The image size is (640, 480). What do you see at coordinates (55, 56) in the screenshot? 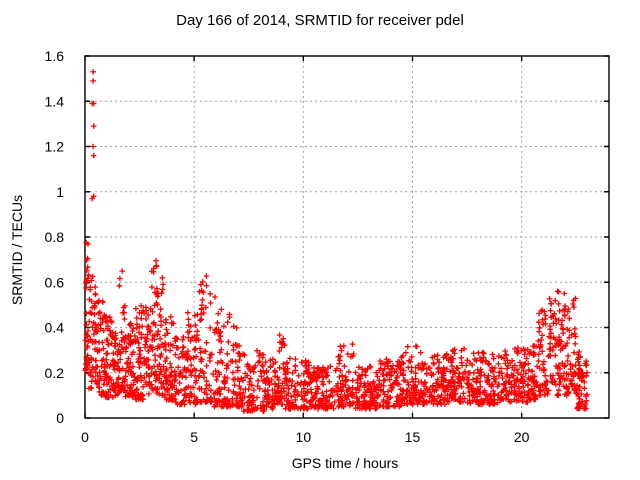
I see `y-tick-label: 1.6` at bounding box center [55, 56].